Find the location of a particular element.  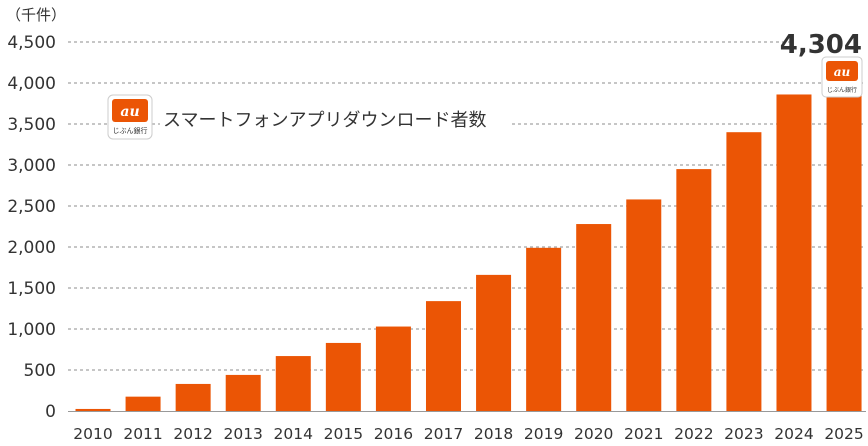

x-tick-label: 2017 is located at coordinates (443, 434).